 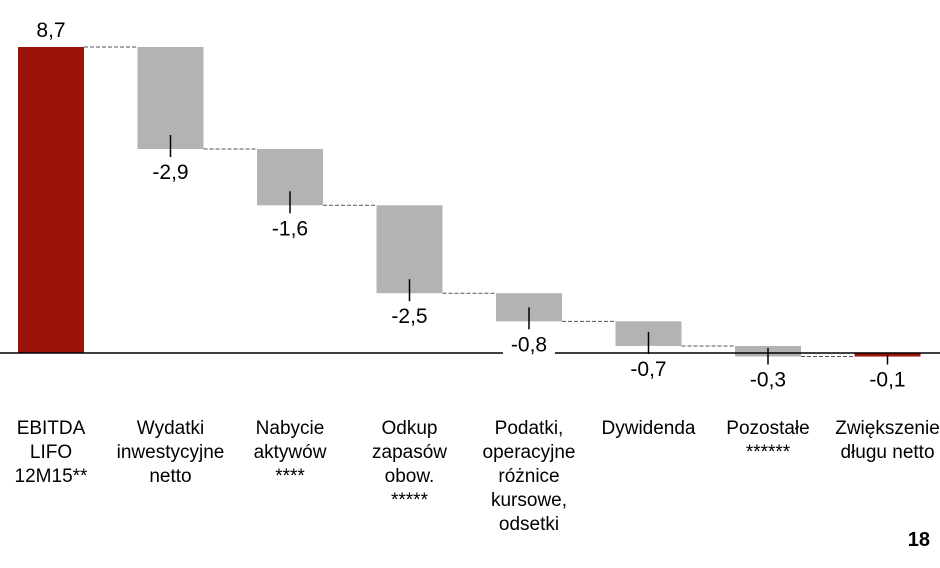 I want to click on label-background, so click(x=529, y=349).